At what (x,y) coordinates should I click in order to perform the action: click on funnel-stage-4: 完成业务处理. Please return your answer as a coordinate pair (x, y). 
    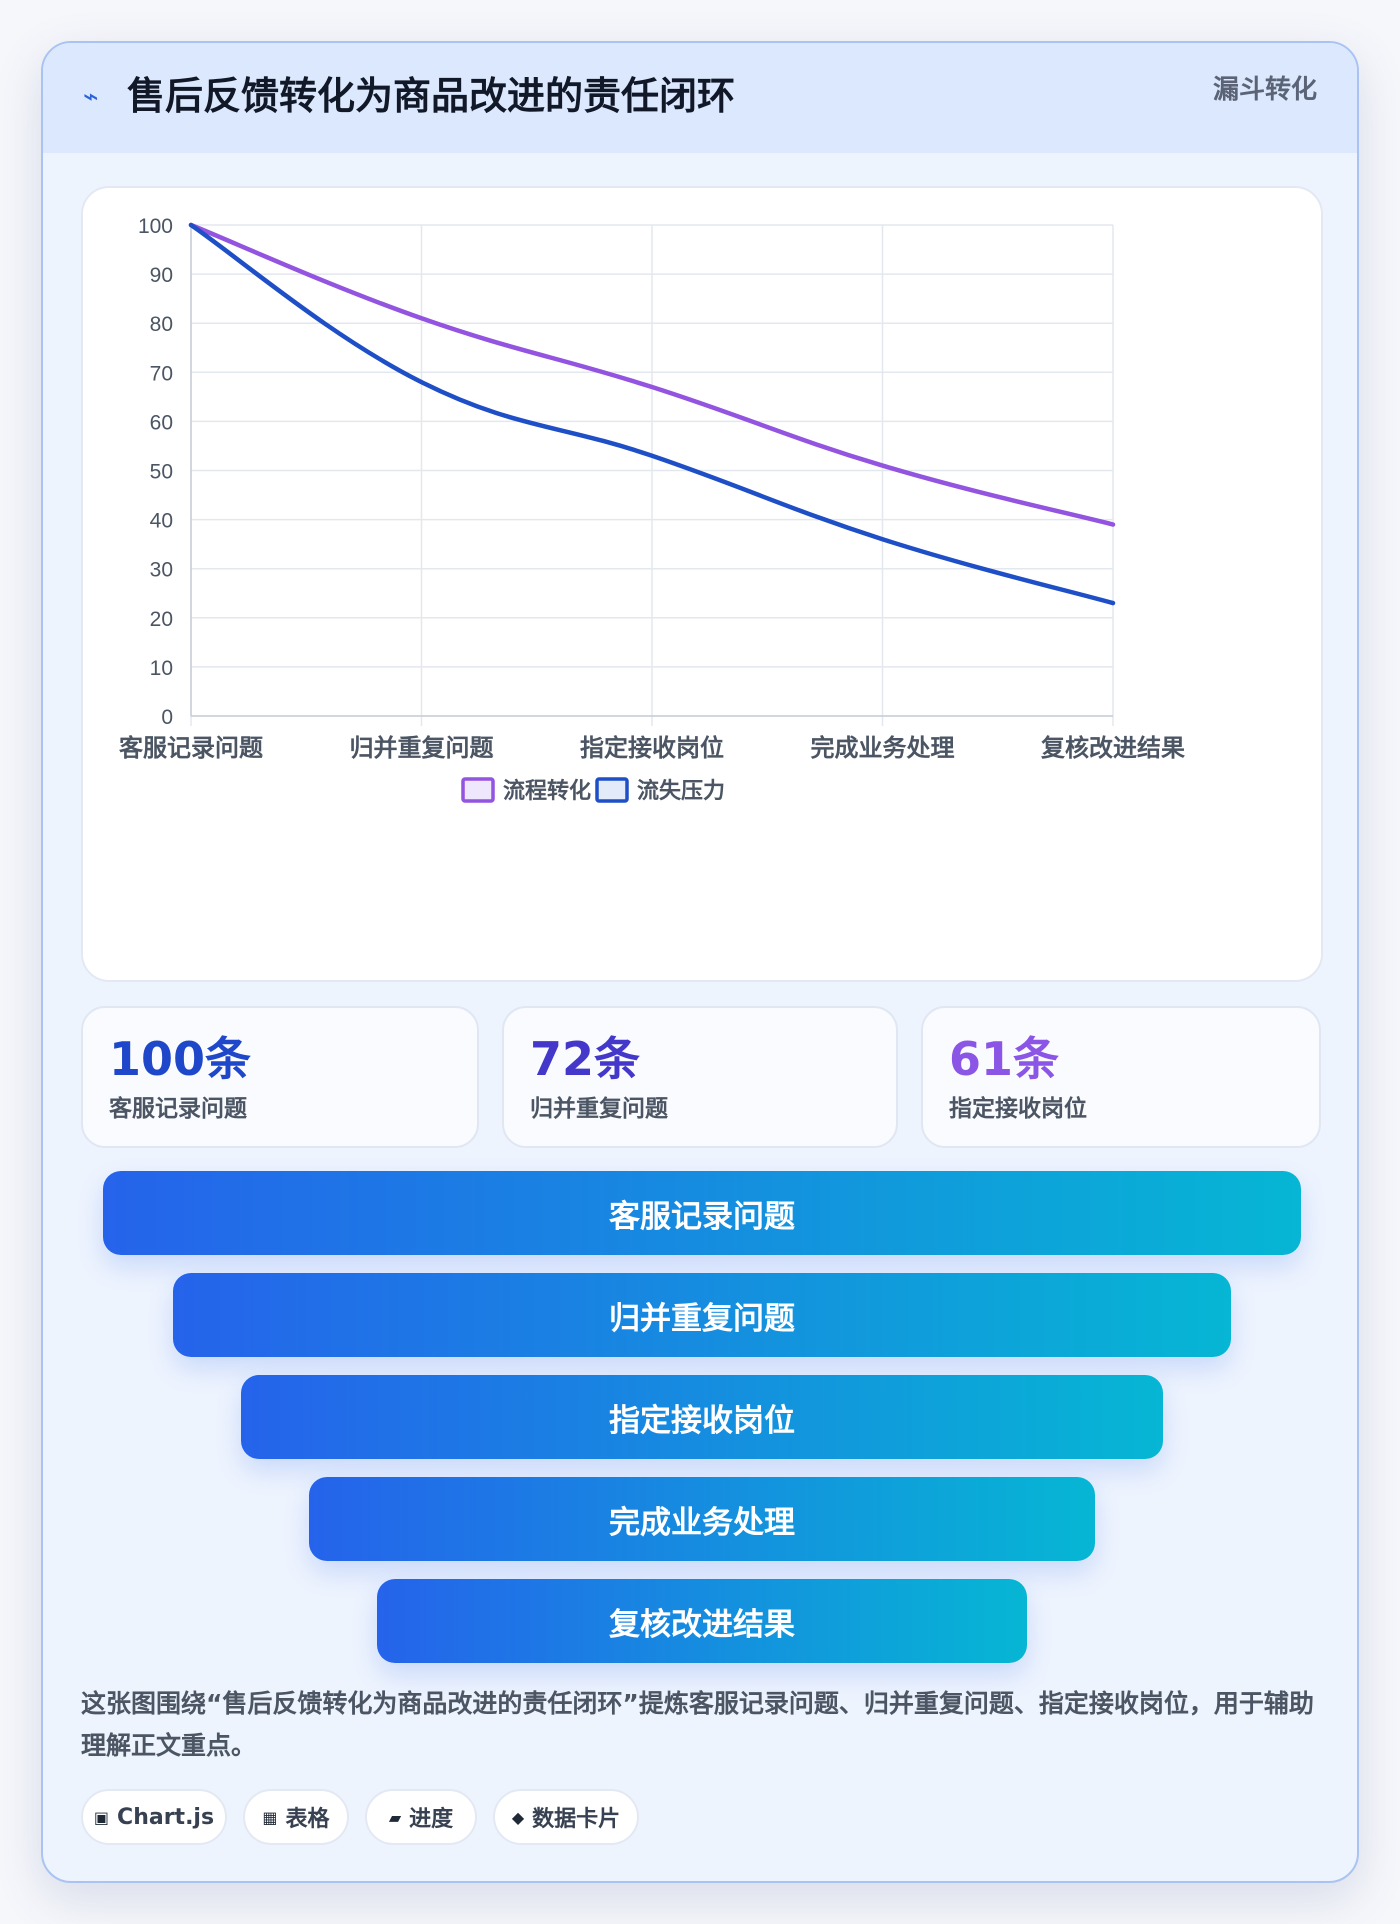
    Looking at the image, I should click on (702, 1519).